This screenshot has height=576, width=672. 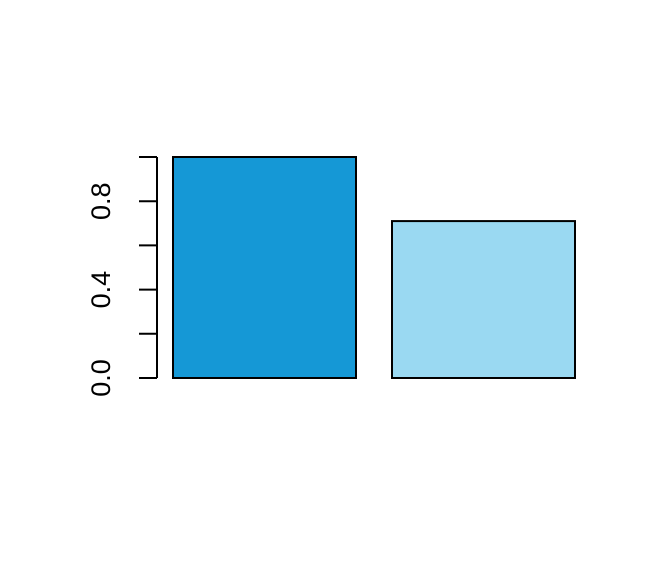 I want to click on y-tick-label: 0.4, so click(x=101, y=290).